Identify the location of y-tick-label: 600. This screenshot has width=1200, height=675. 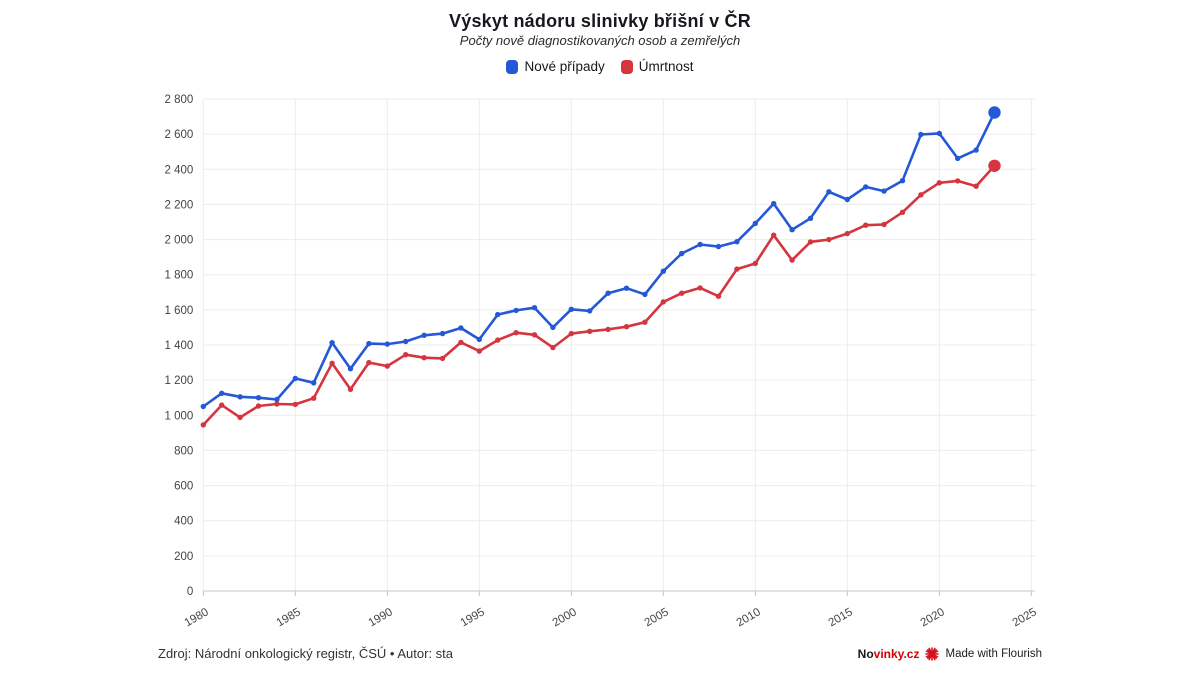
(183, 487).